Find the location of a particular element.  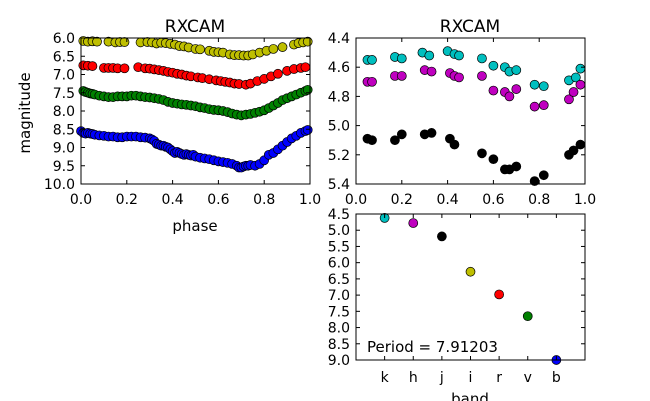

panel1-x-axis-label: phase is located at coordinates (194, 226).